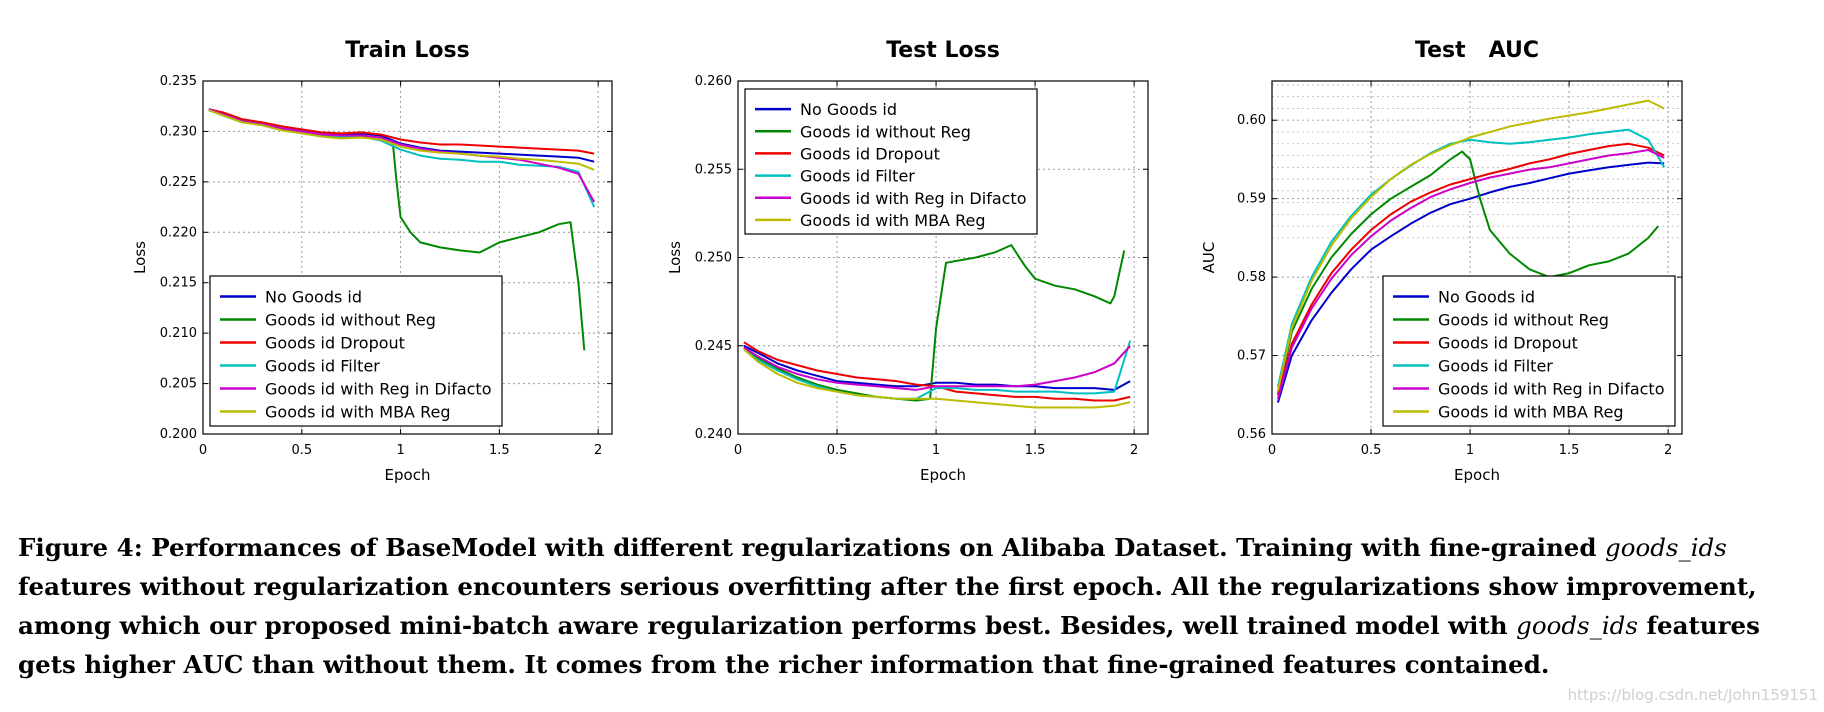 The image size is (1824, 712). Describe the element at coordinates (1477, 50) in the screenshot. I see `chart-title: Test AUC` at that location.